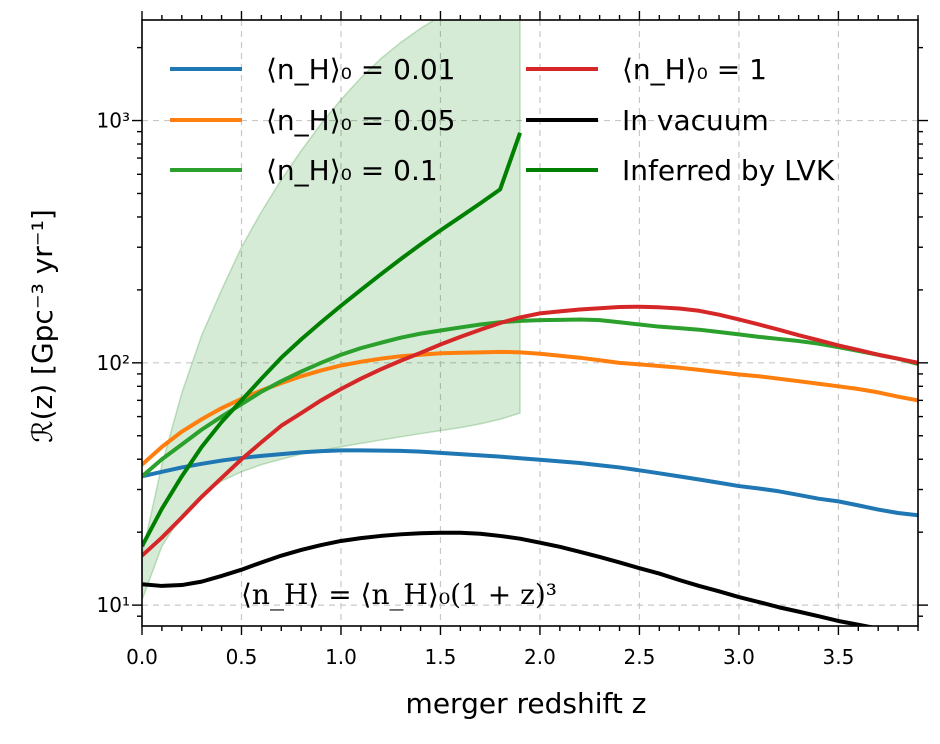 The width and height of the screenshot is (940, 744). What do you see at coordinates (839, 657) in the screenshot?
I see `x-tick-label: 3.5` at bounding box center [839, 657].